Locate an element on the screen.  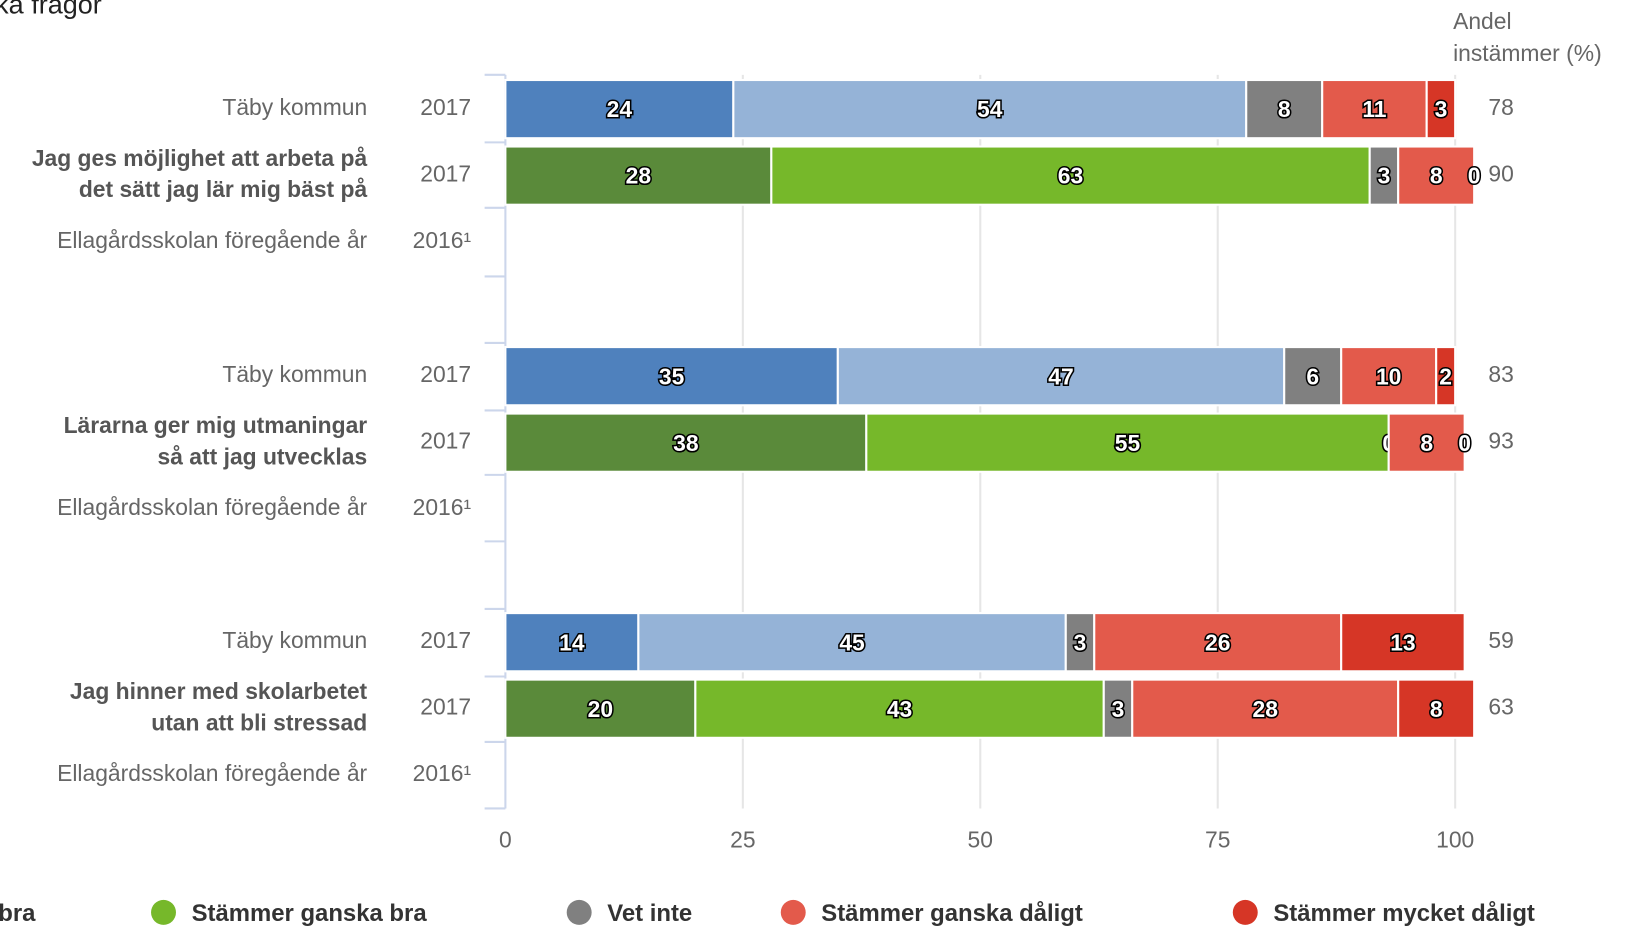
data-label: 35 is located at coordinates (672, 376).